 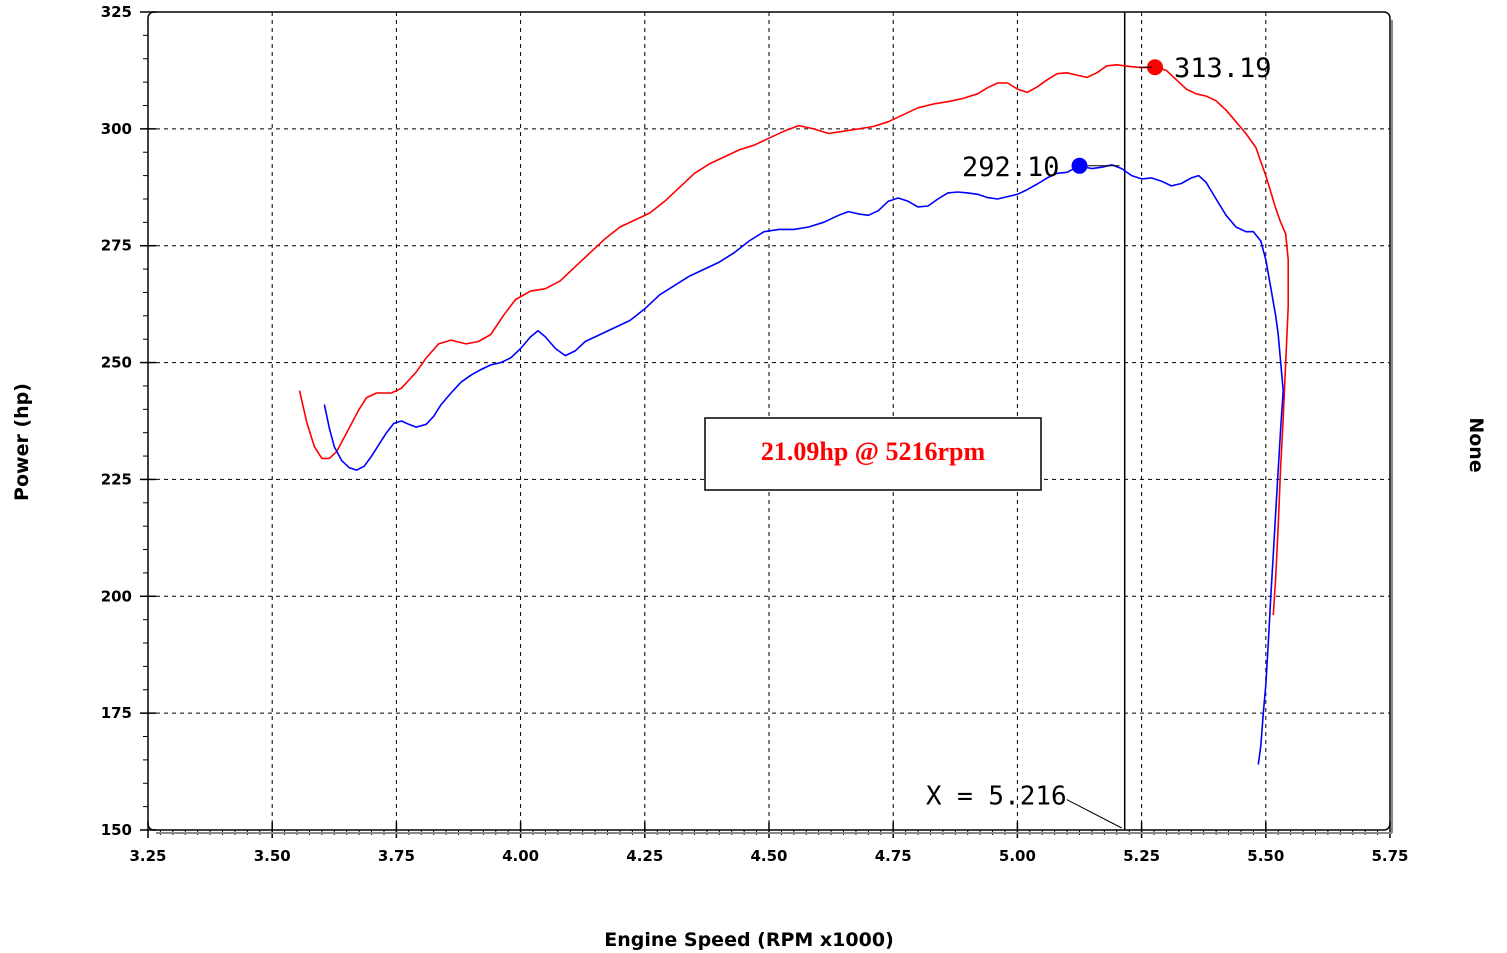 I want to click on x-tick-label: 3.75, so click(x=396, y=856).